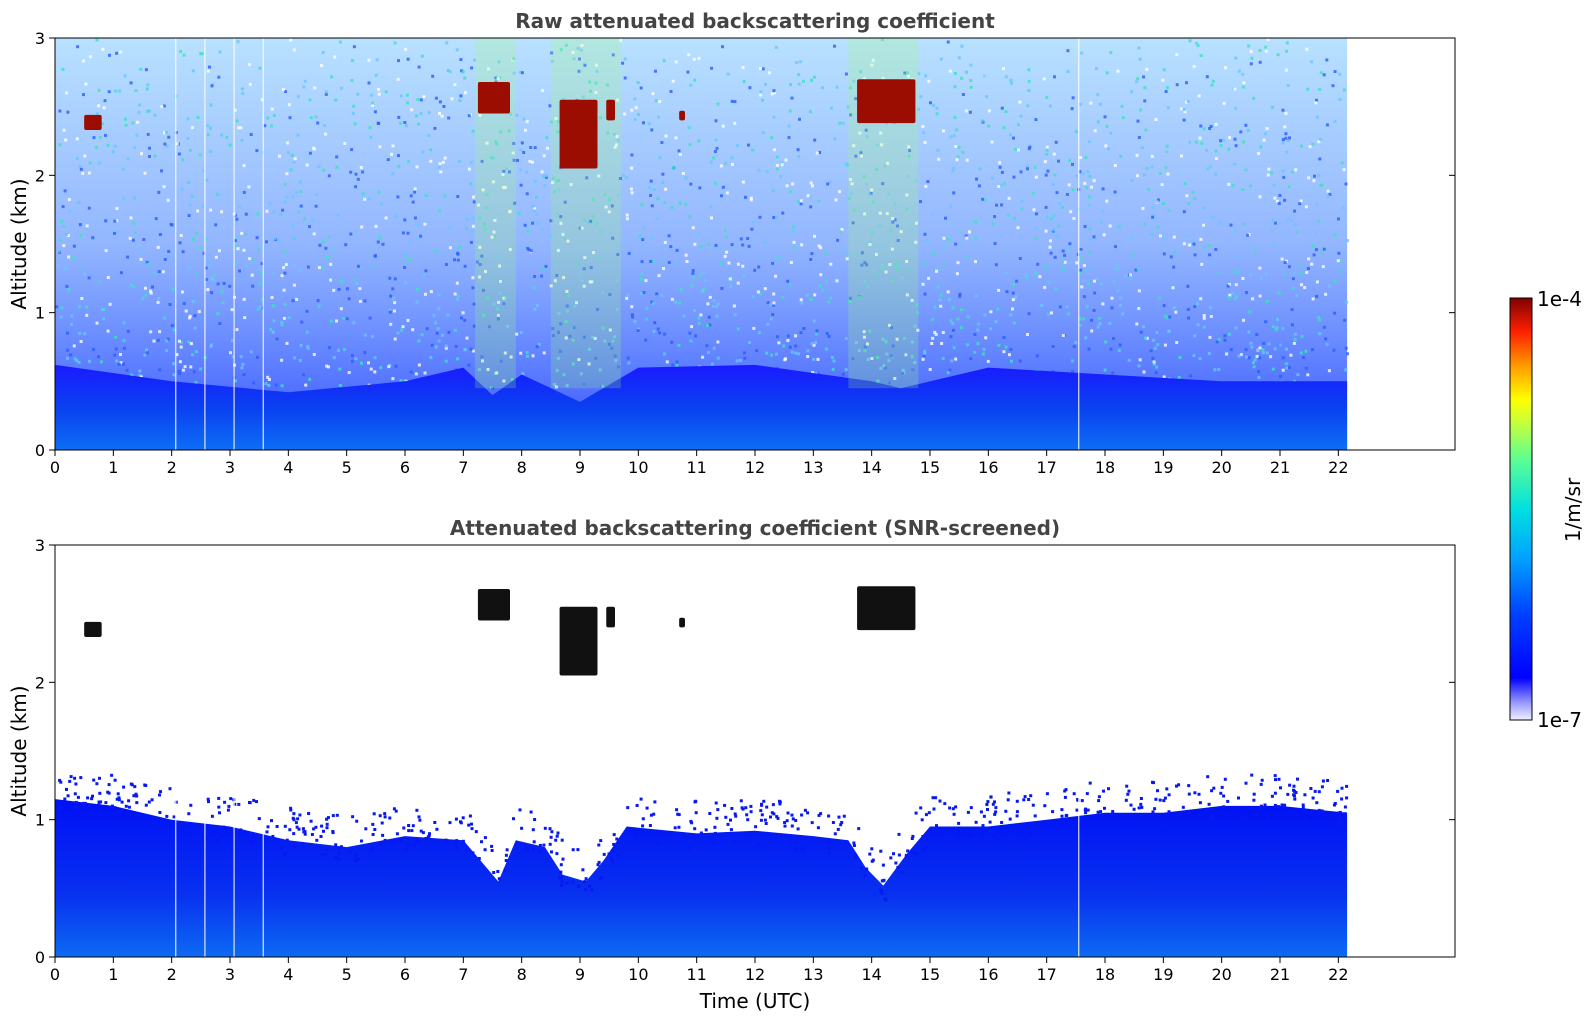  What do you see at coordinates (405, 467) in the screenshot?
I see `x-tick-label: 6` at bounding box center [405, 467].